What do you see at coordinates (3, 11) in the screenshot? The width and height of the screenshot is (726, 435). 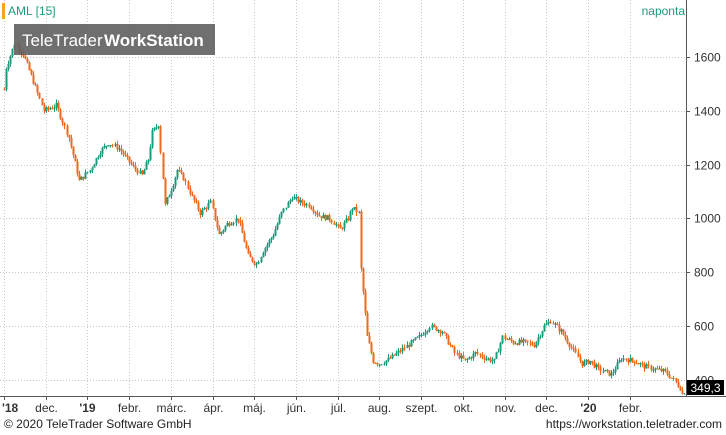 I see `symbol-color-marker` at bounding box center [3, 11].